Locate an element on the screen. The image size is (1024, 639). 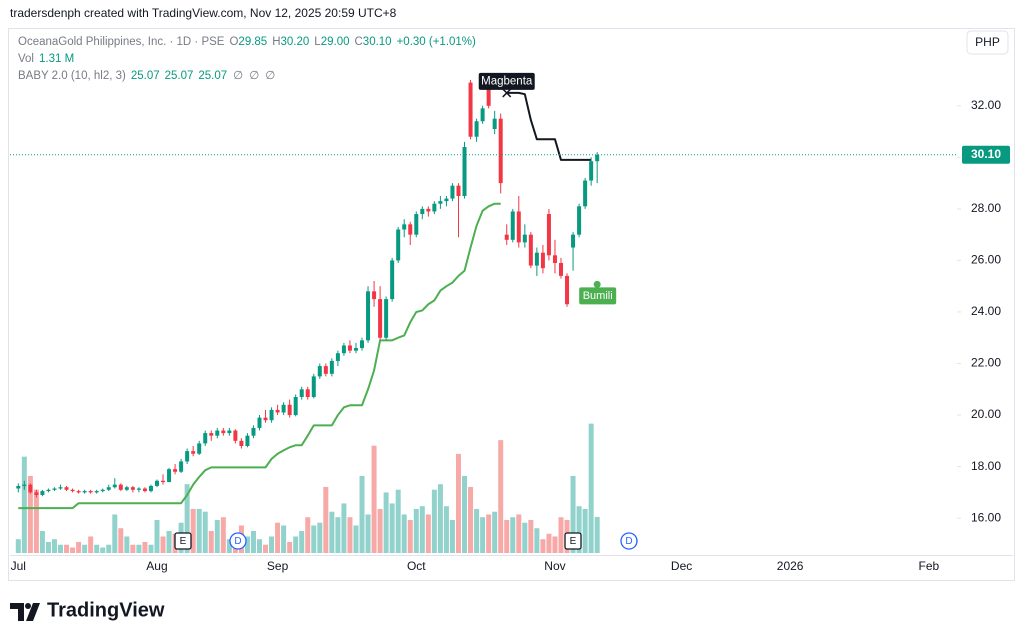
buy-marker is located at coordinates (597, 284).